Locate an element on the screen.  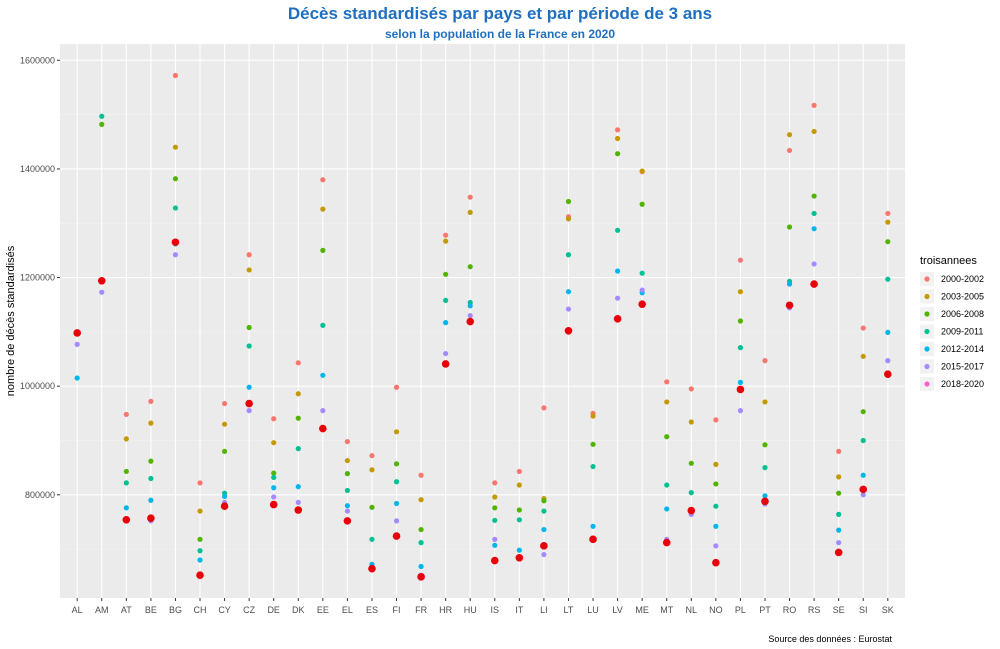
y-tick-label: 1000000 is located at coordinates (37, 386).